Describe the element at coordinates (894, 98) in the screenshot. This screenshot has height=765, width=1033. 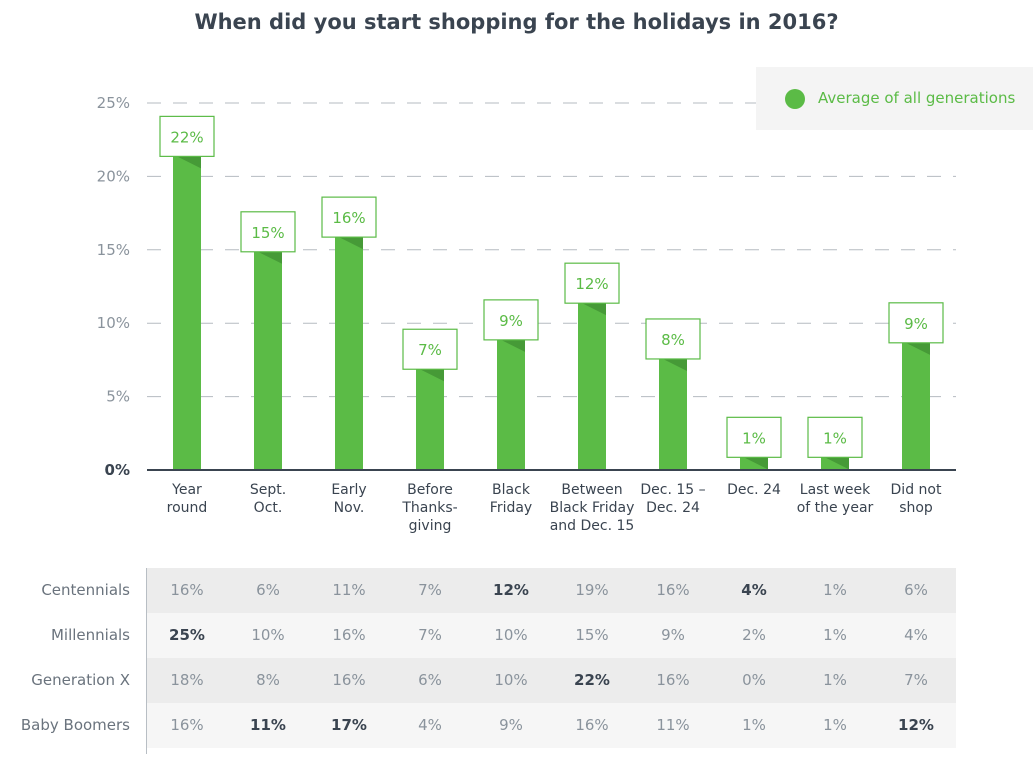
I see `legend: Average of all generations` at that location.